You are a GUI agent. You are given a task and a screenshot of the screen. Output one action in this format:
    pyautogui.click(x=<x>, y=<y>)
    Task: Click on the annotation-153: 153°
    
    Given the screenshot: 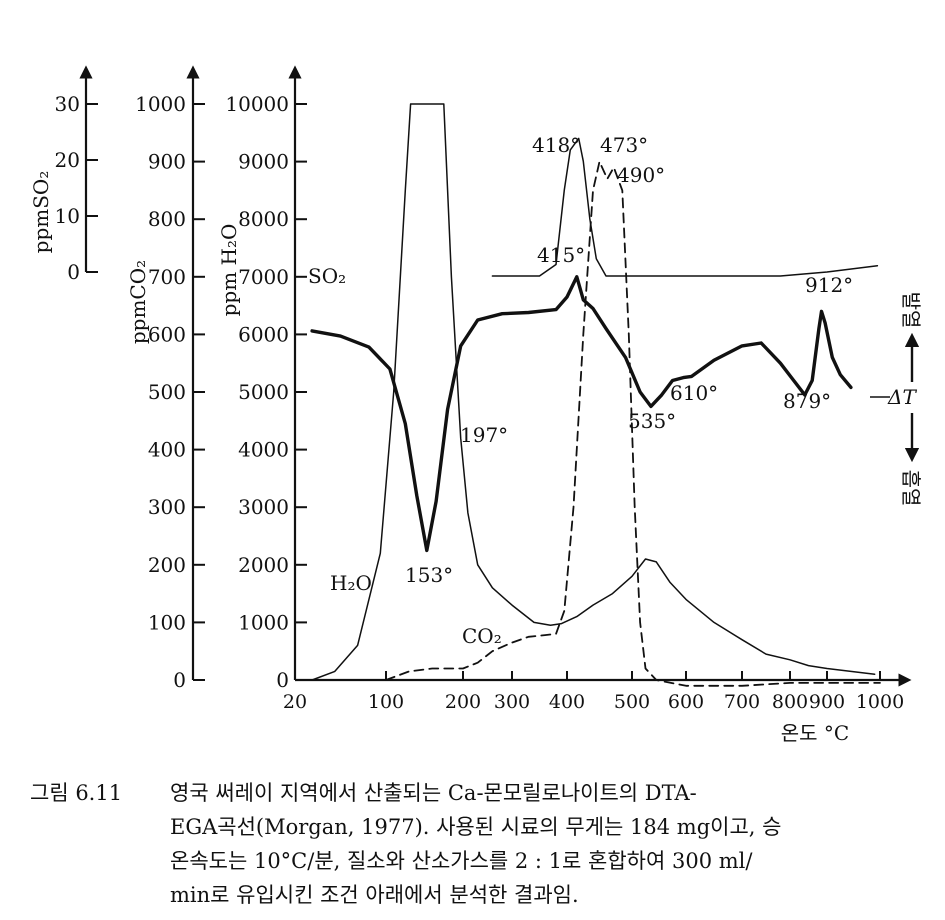 What is the action you would take?
    pyautogui.click(x=429, y=575)
    